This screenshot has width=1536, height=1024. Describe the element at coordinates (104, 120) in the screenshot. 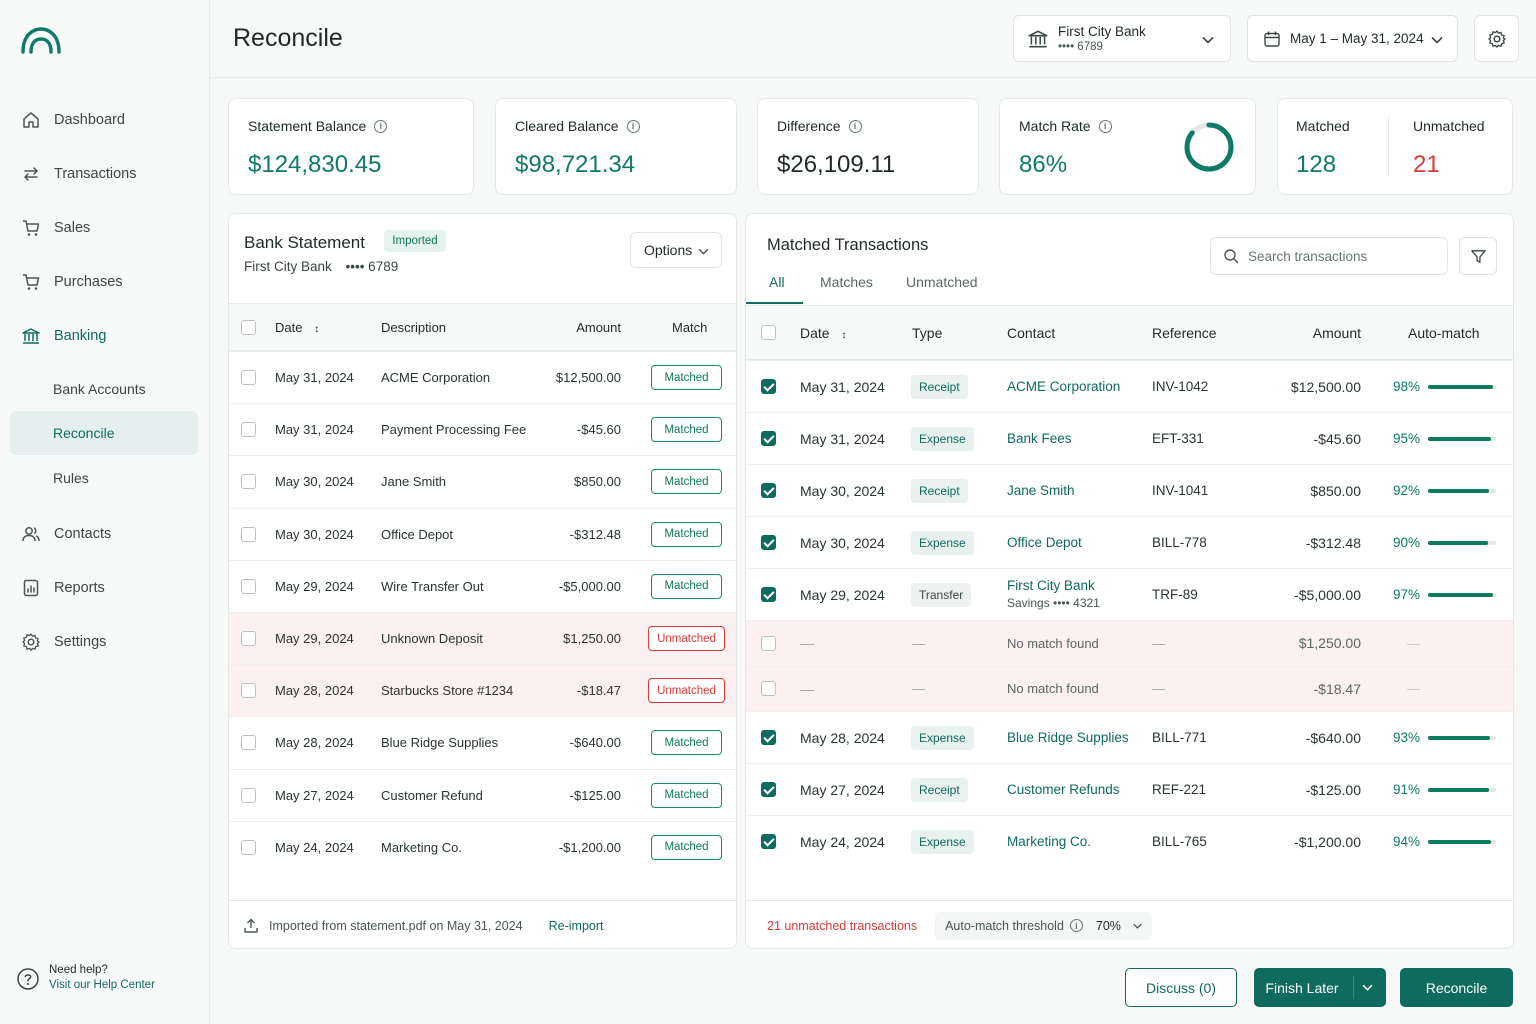

I see `sidebar-item-dashboard: Dashboard` at that location.